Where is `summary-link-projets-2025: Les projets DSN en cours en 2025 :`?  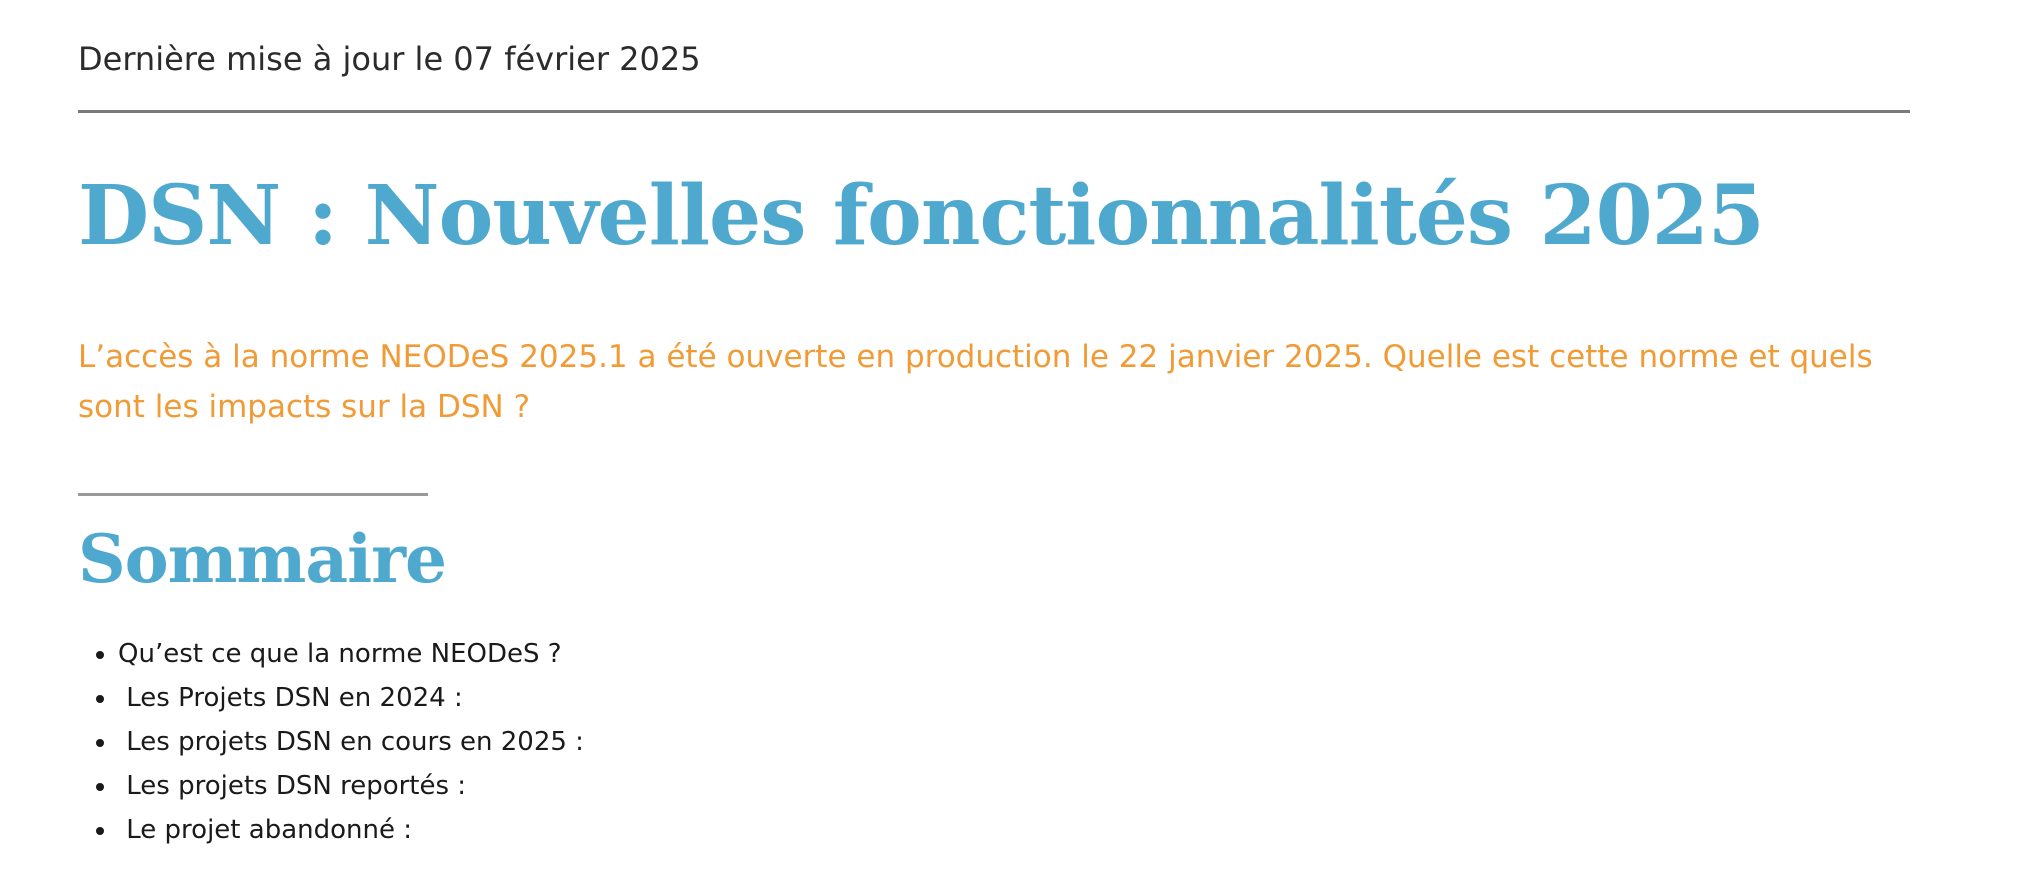
summary-link-projets-2025: Les projets DSN en cours en 2025 : is located at coordinates (351, 742).